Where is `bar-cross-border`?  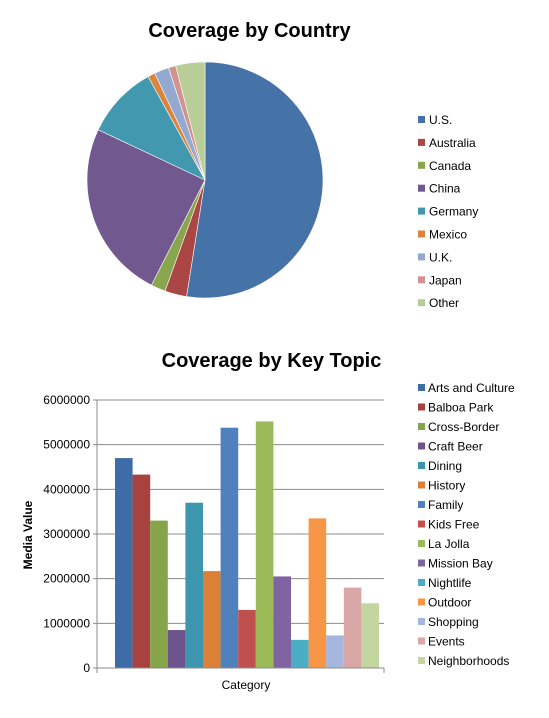 bar-cross-border is located at coordinates (159, 594).